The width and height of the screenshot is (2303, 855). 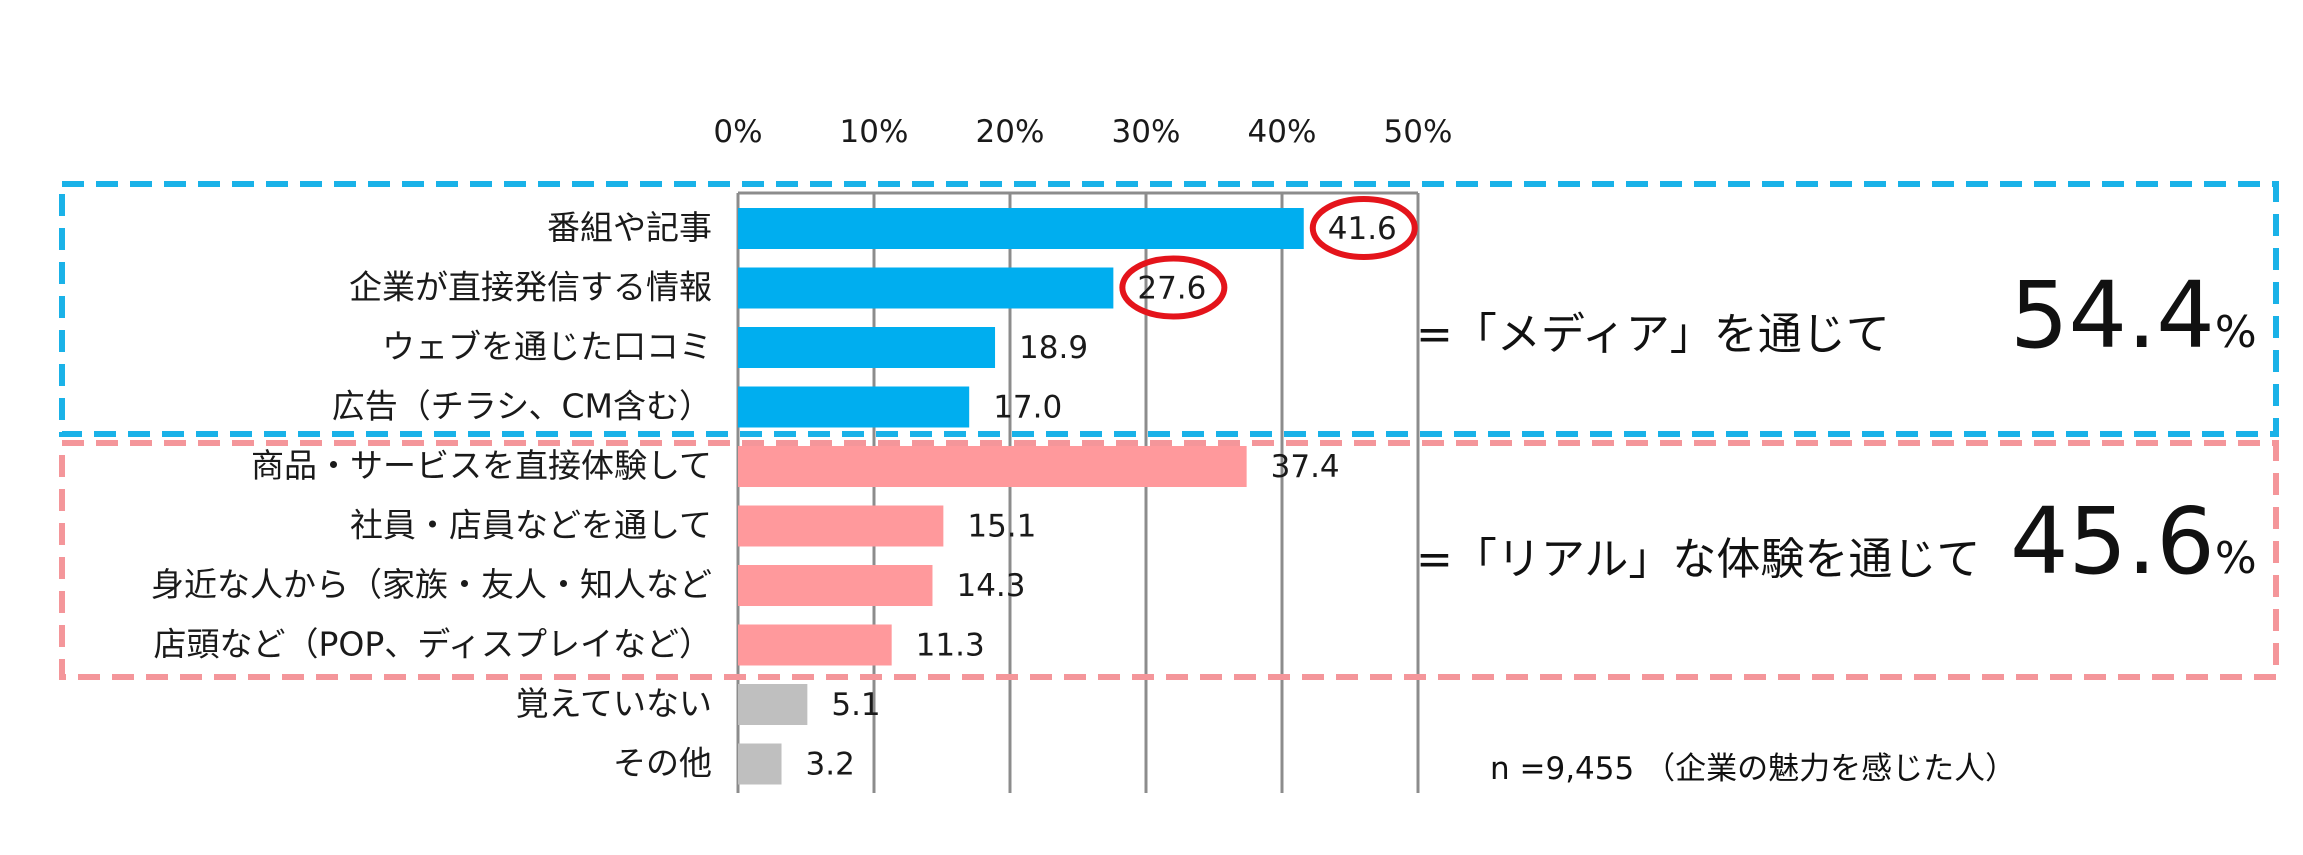 What do you see at coordinates (2112, 315) in the screenshot?
I see `media-summary-number: 54.4` at bounding box center [2112, 315].